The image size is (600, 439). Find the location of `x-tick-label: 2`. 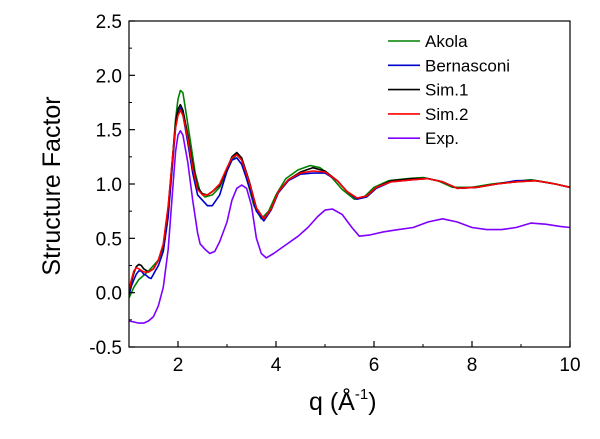

x-tick-label: 2 is located at coordinates (178, 365).